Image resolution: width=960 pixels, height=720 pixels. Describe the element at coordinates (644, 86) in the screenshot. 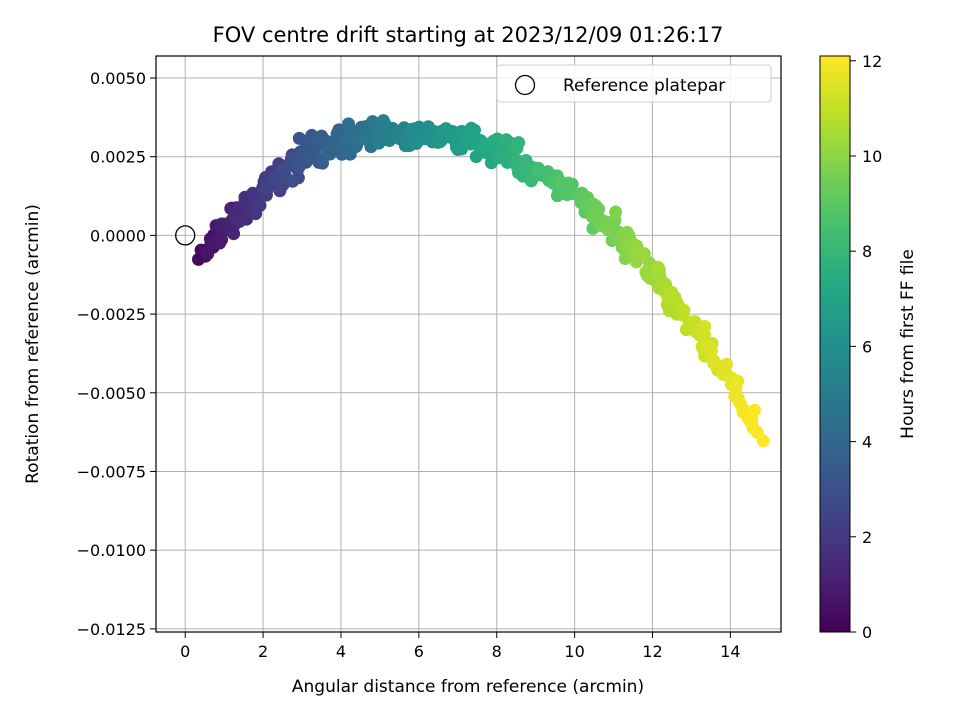

I see `legend-entry-reference-platepar: Reference platepar` at that location.